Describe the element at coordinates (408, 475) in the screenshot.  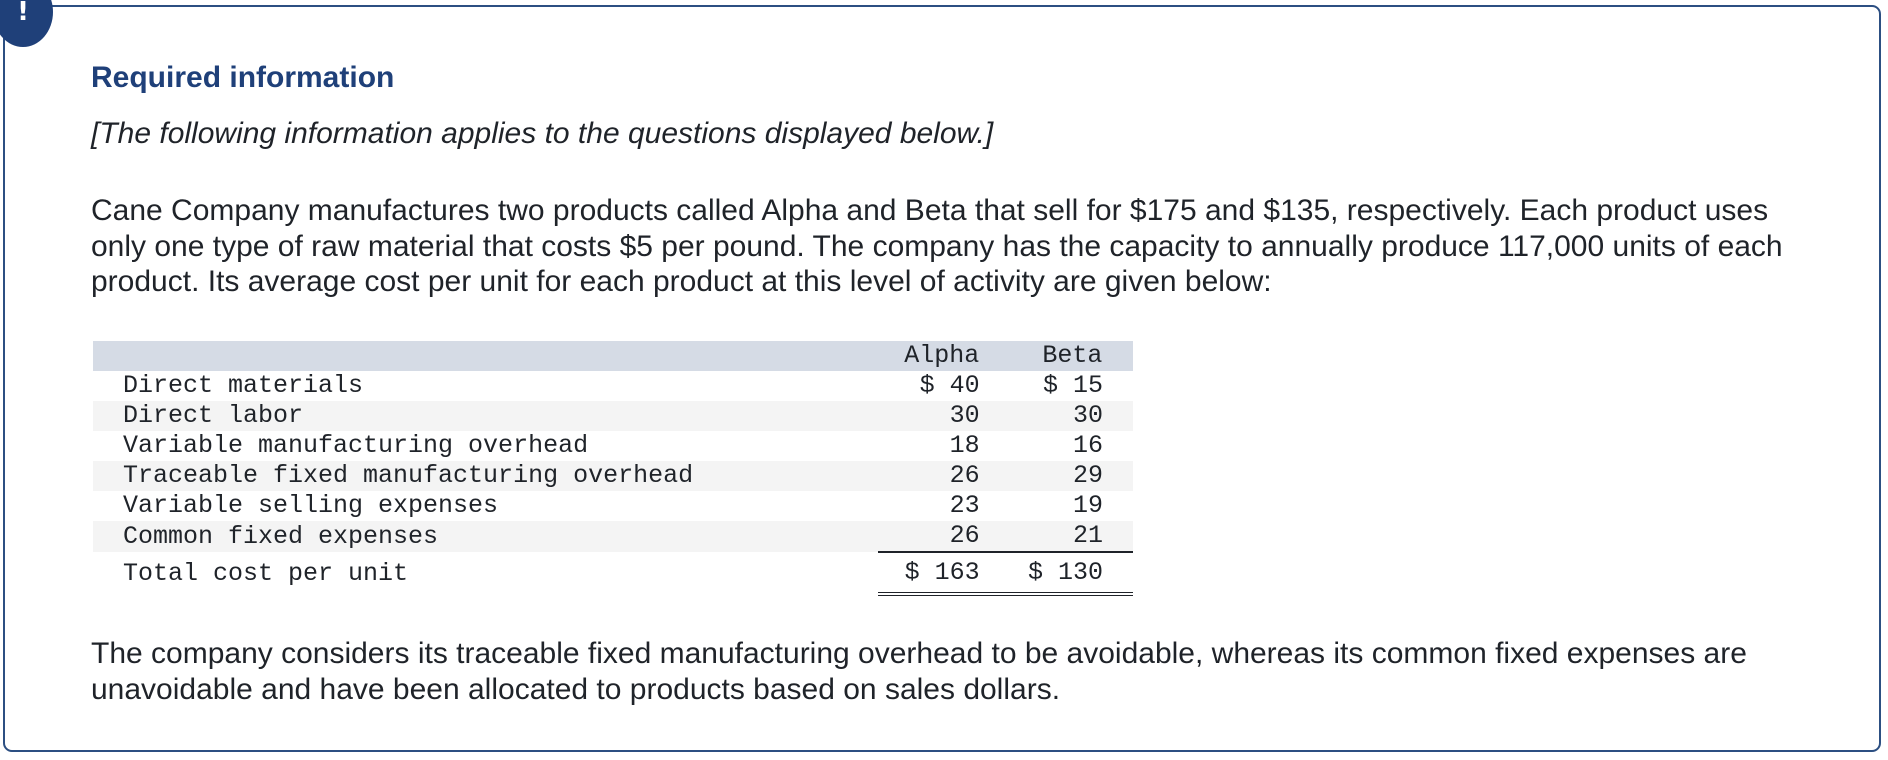
I see `row-label: Traceable fixed manufacturing overhead` at that location.